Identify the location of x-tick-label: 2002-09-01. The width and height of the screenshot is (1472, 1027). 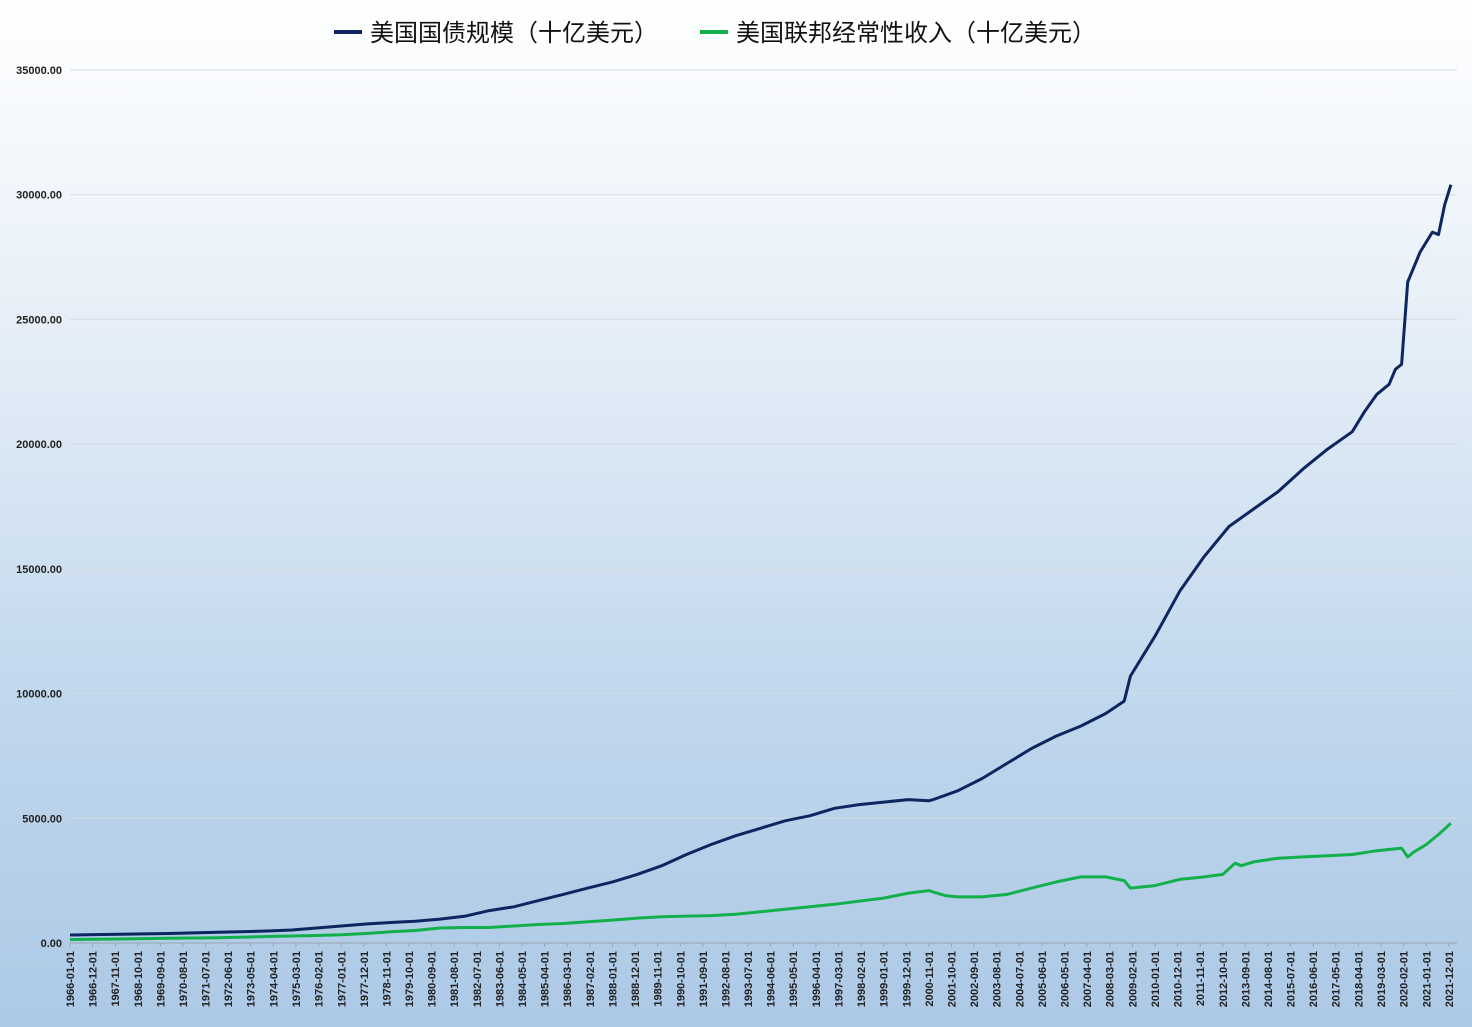
(975, 979).